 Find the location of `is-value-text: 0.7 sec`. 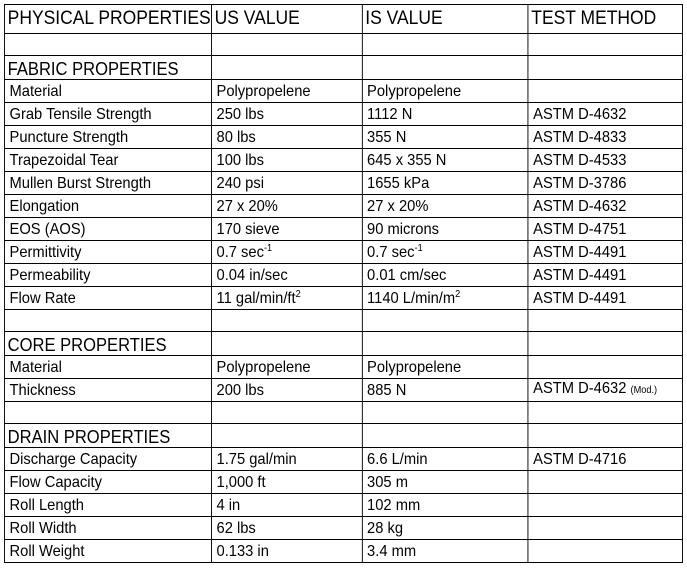

is-value-text: 0.7 sec is located at coordinates (391, 252).